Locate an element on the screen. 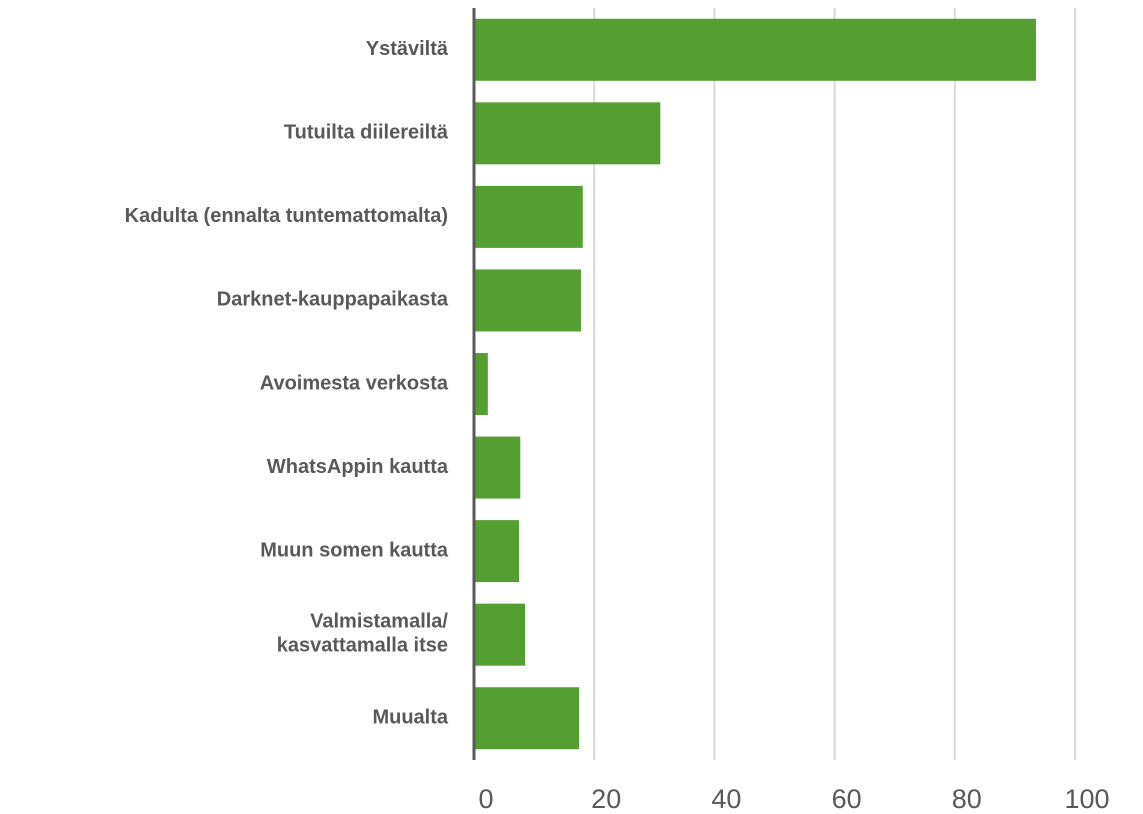  x-tick-label: 20 is located at coordinates (606, 799).